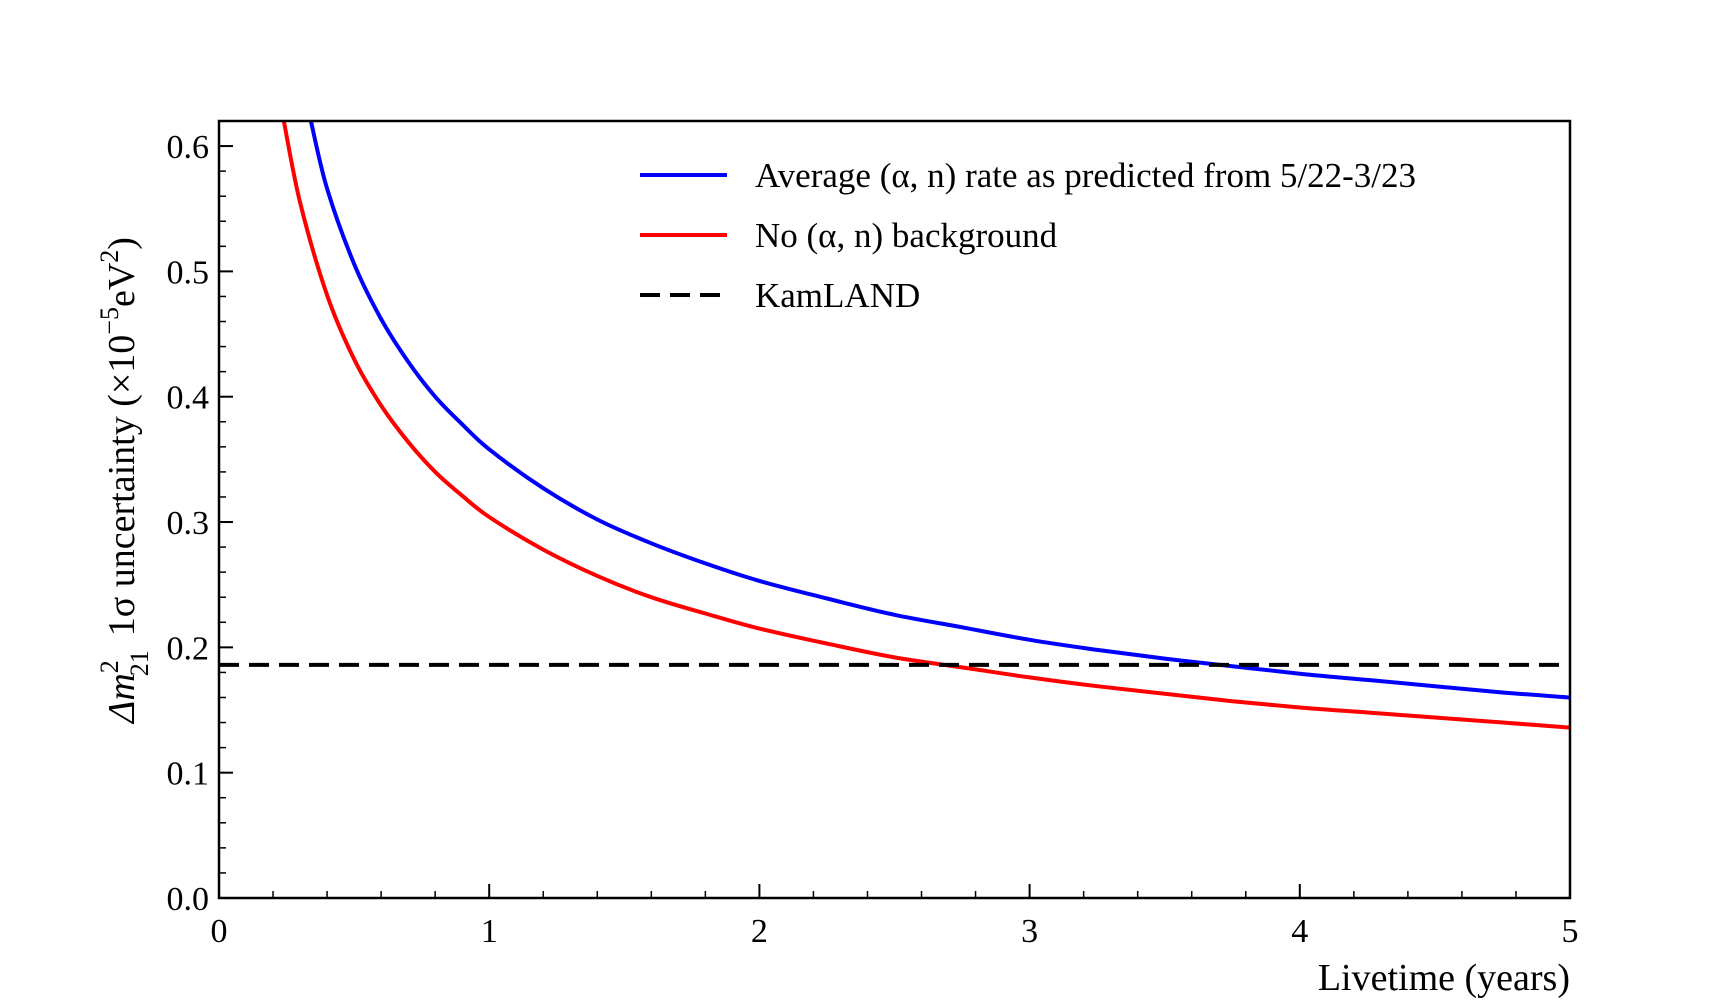 The image size is (1728, 1000). What do you see at coordinates (188, 272) in the screenshot?
I see `y-tick-label: 0.5` at bounding box center [188, 272].